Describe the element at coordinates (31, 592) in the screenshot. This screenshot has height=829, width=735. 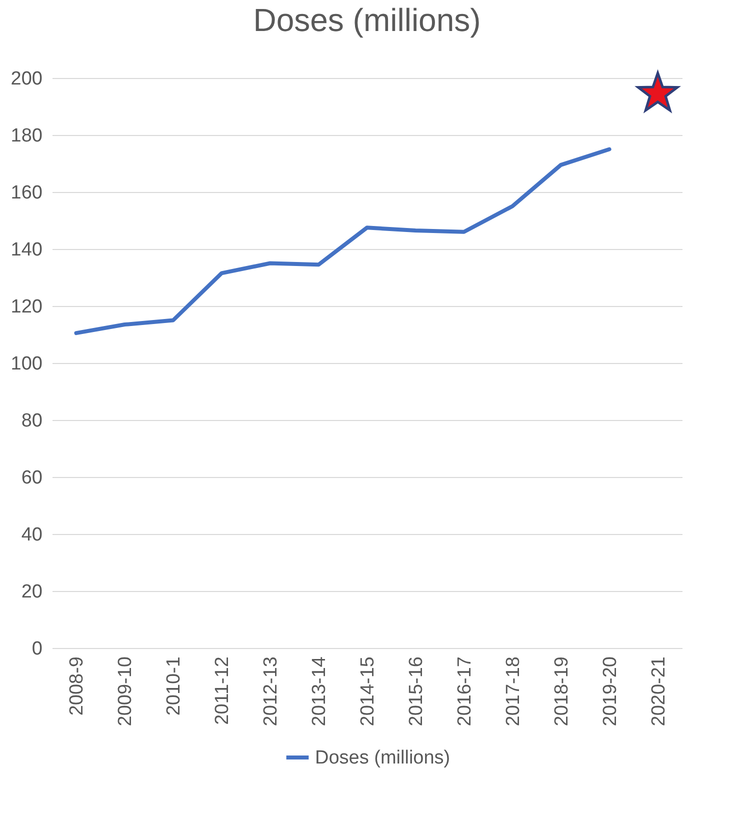
I see `y-tick-label: 20` at that location.